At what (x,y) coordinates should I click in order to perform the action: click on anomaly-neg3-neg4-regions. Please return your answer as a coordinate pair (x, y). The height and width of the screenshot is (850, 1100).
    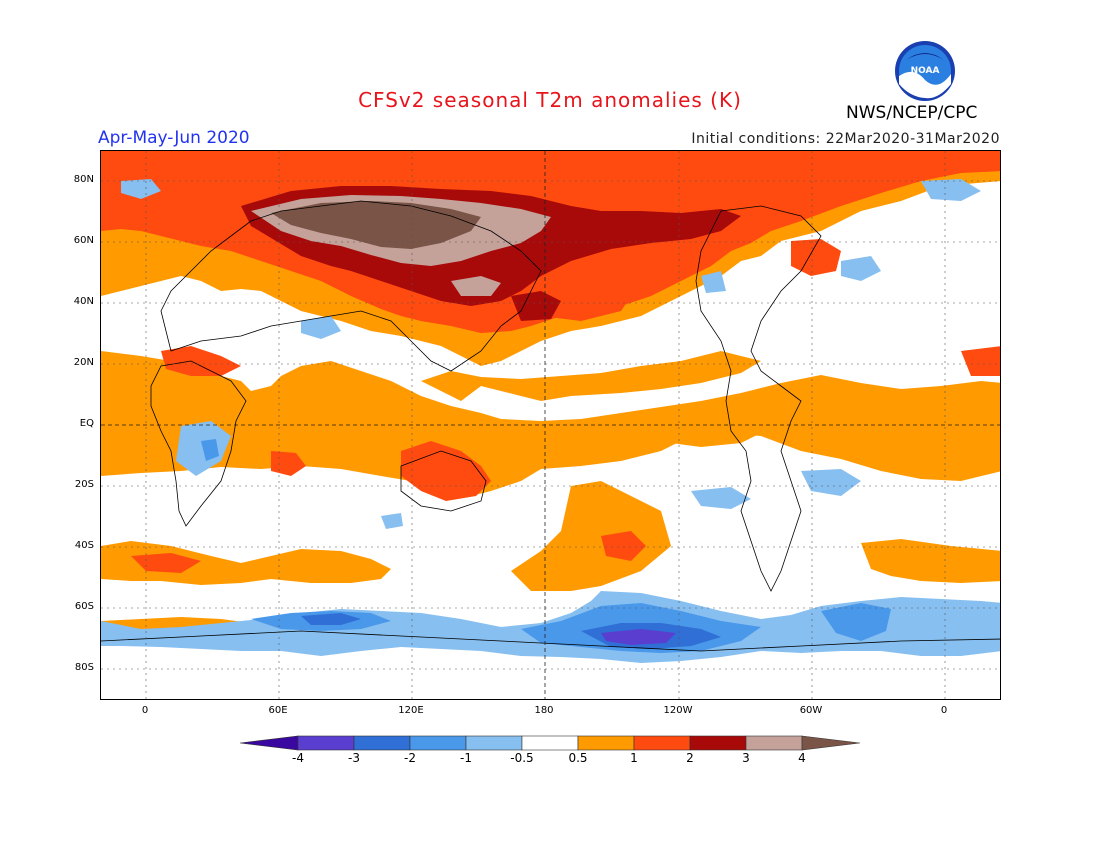
    Looking at the image, I should click on (638, 637).